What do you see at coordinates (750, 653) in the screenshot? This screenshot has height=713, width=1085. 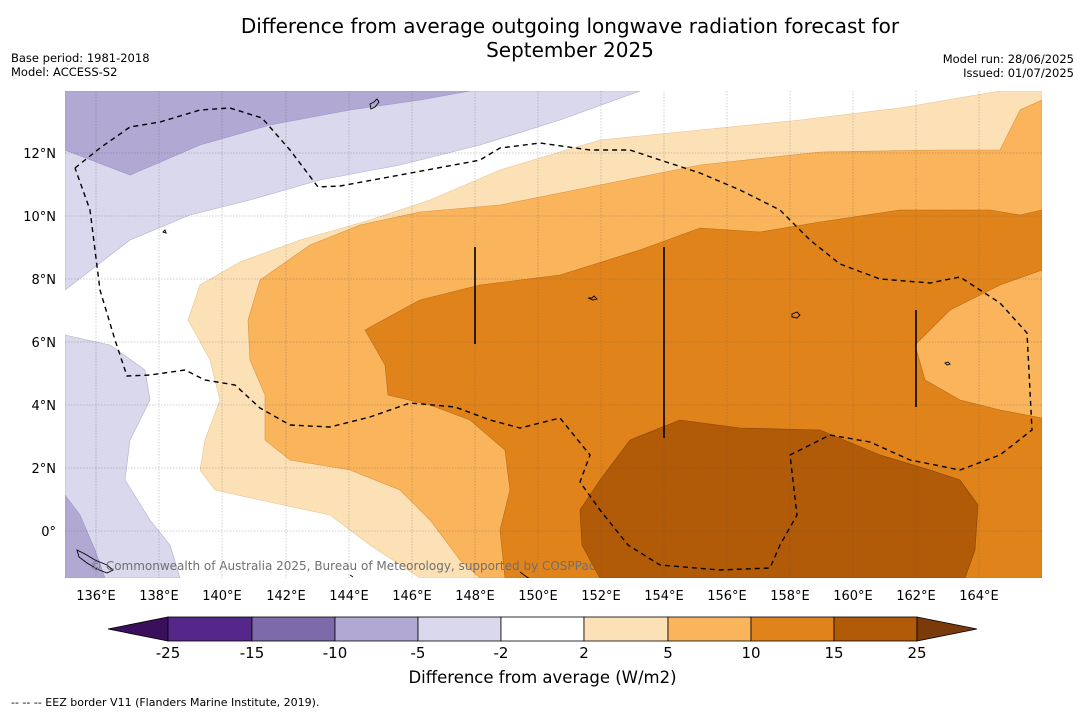 I see `colorbar-label: 10` at bounding box center [750, 653].